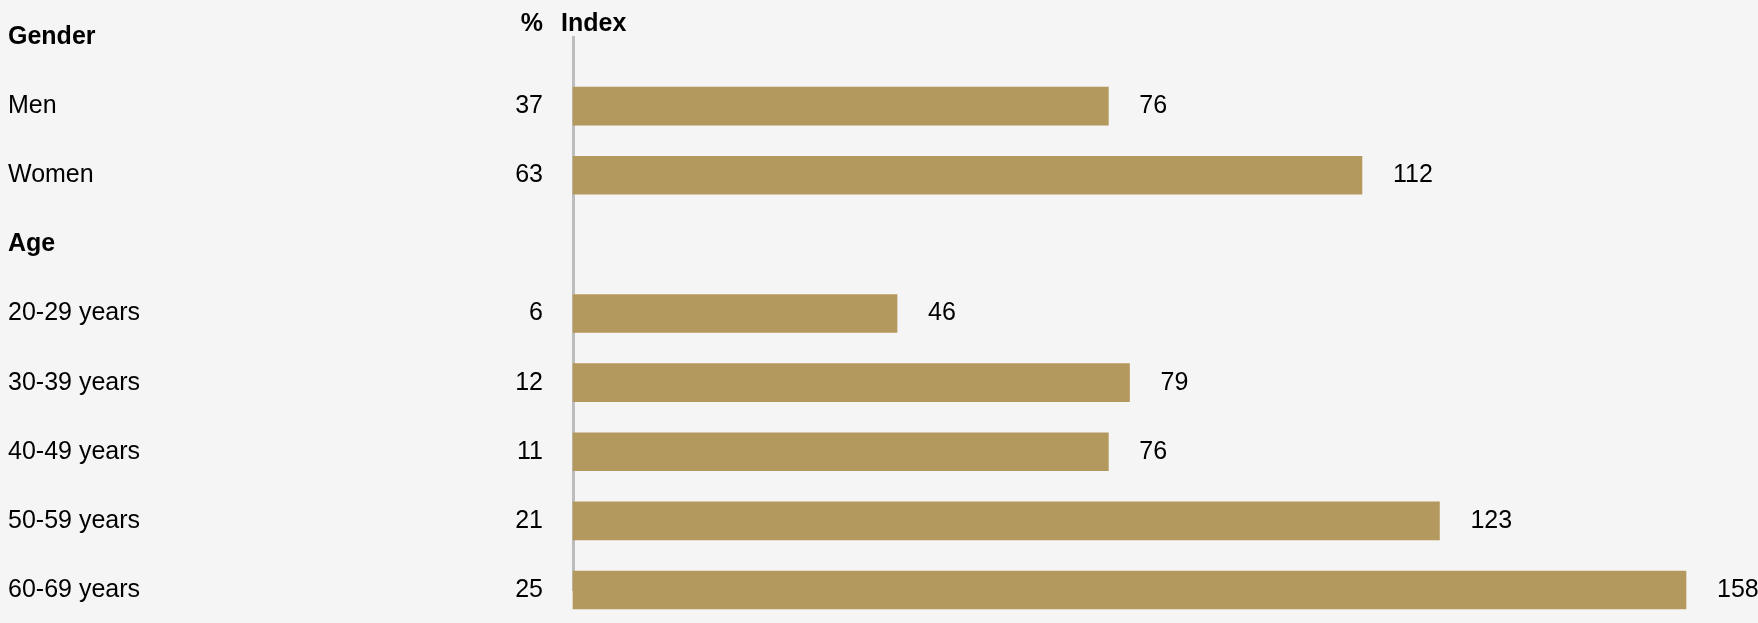 This screenshot has width=1758, height=623. Describe the element at coordinates (1737, 587) in the screenshot. I see `data-label: 158` at that location.